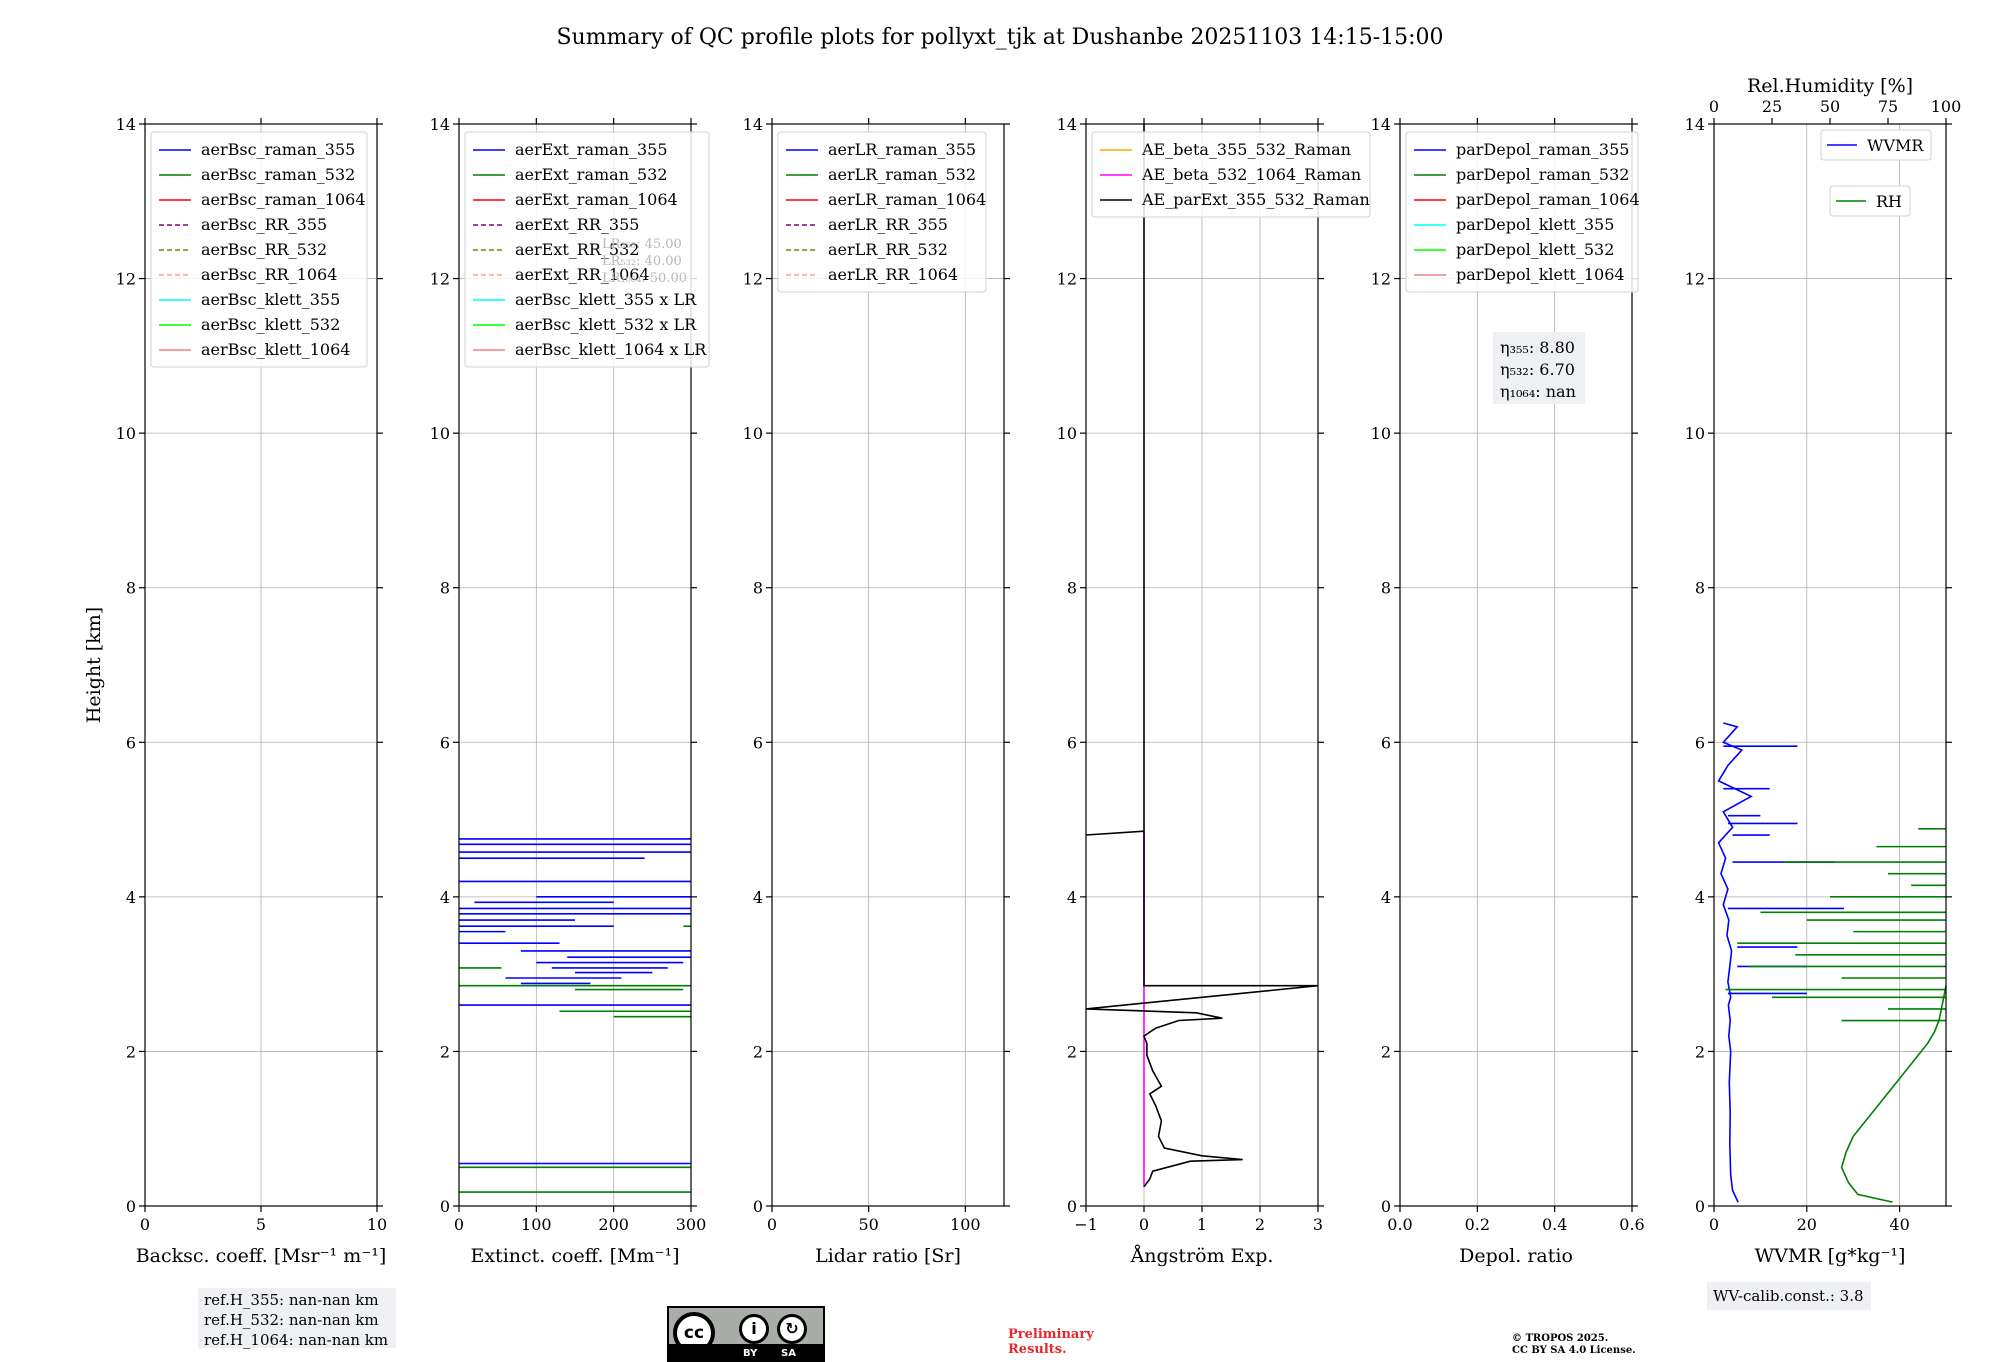 Image resolution: width=2000 pixels, height=1362 pixels. I want to click on x-axis-label: Depol. ratio, so click(1516, 1256).